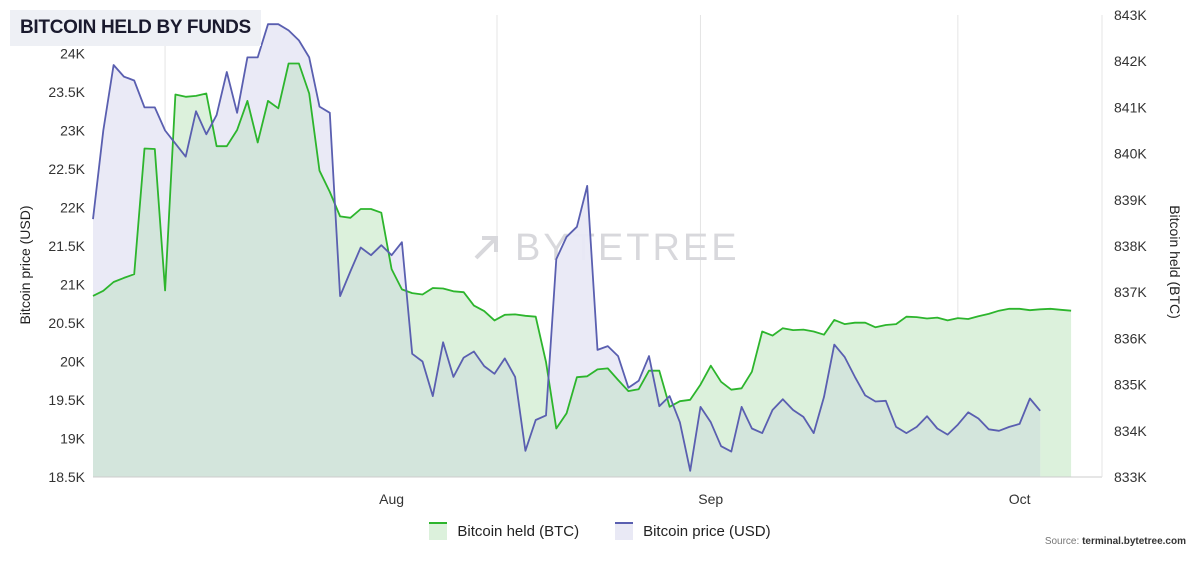 This screenshot has height=570, width=1200. Describe the element at coordinates (1130, 477) in the screenshot. I see `y-right-tick-0: 833K` at that location.